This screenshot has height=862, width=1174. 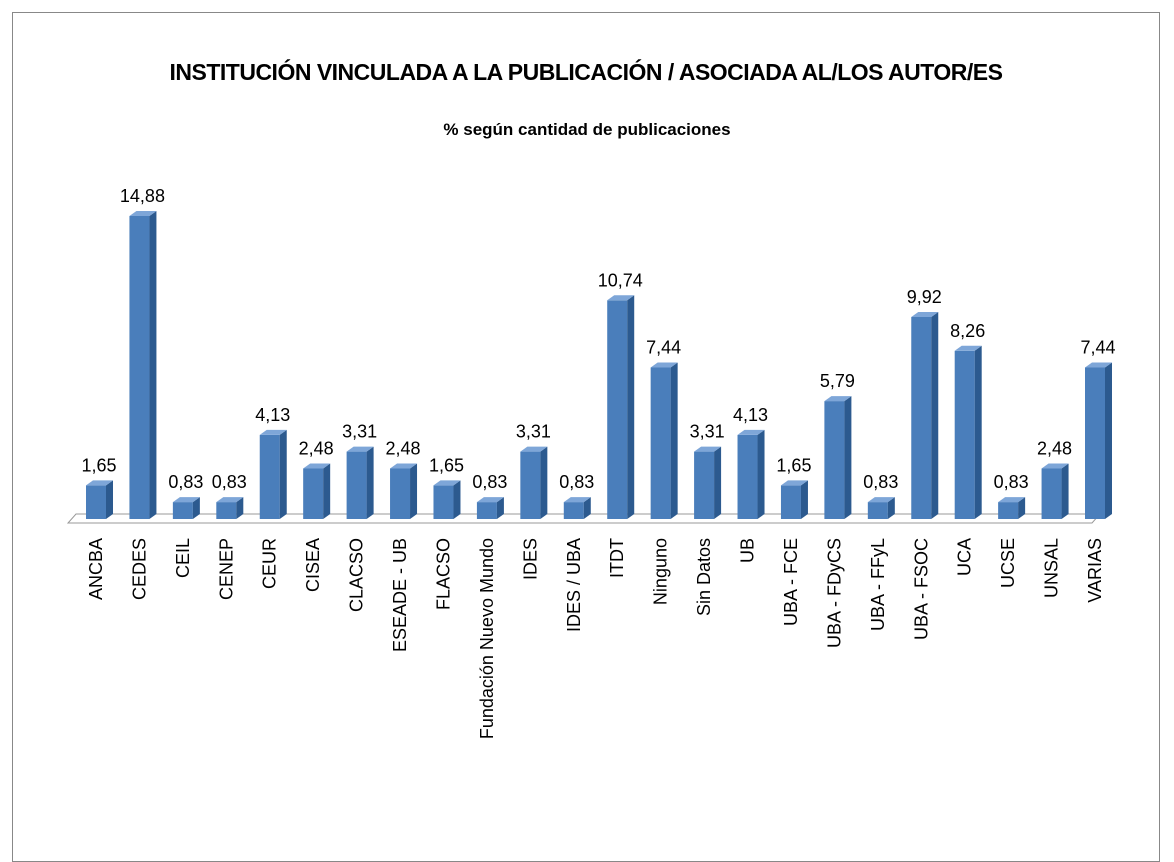 What do you see at coordinates (620, 280) in the screenshot?
I see `data-label: 10,74` at bounding box center [620, 280].